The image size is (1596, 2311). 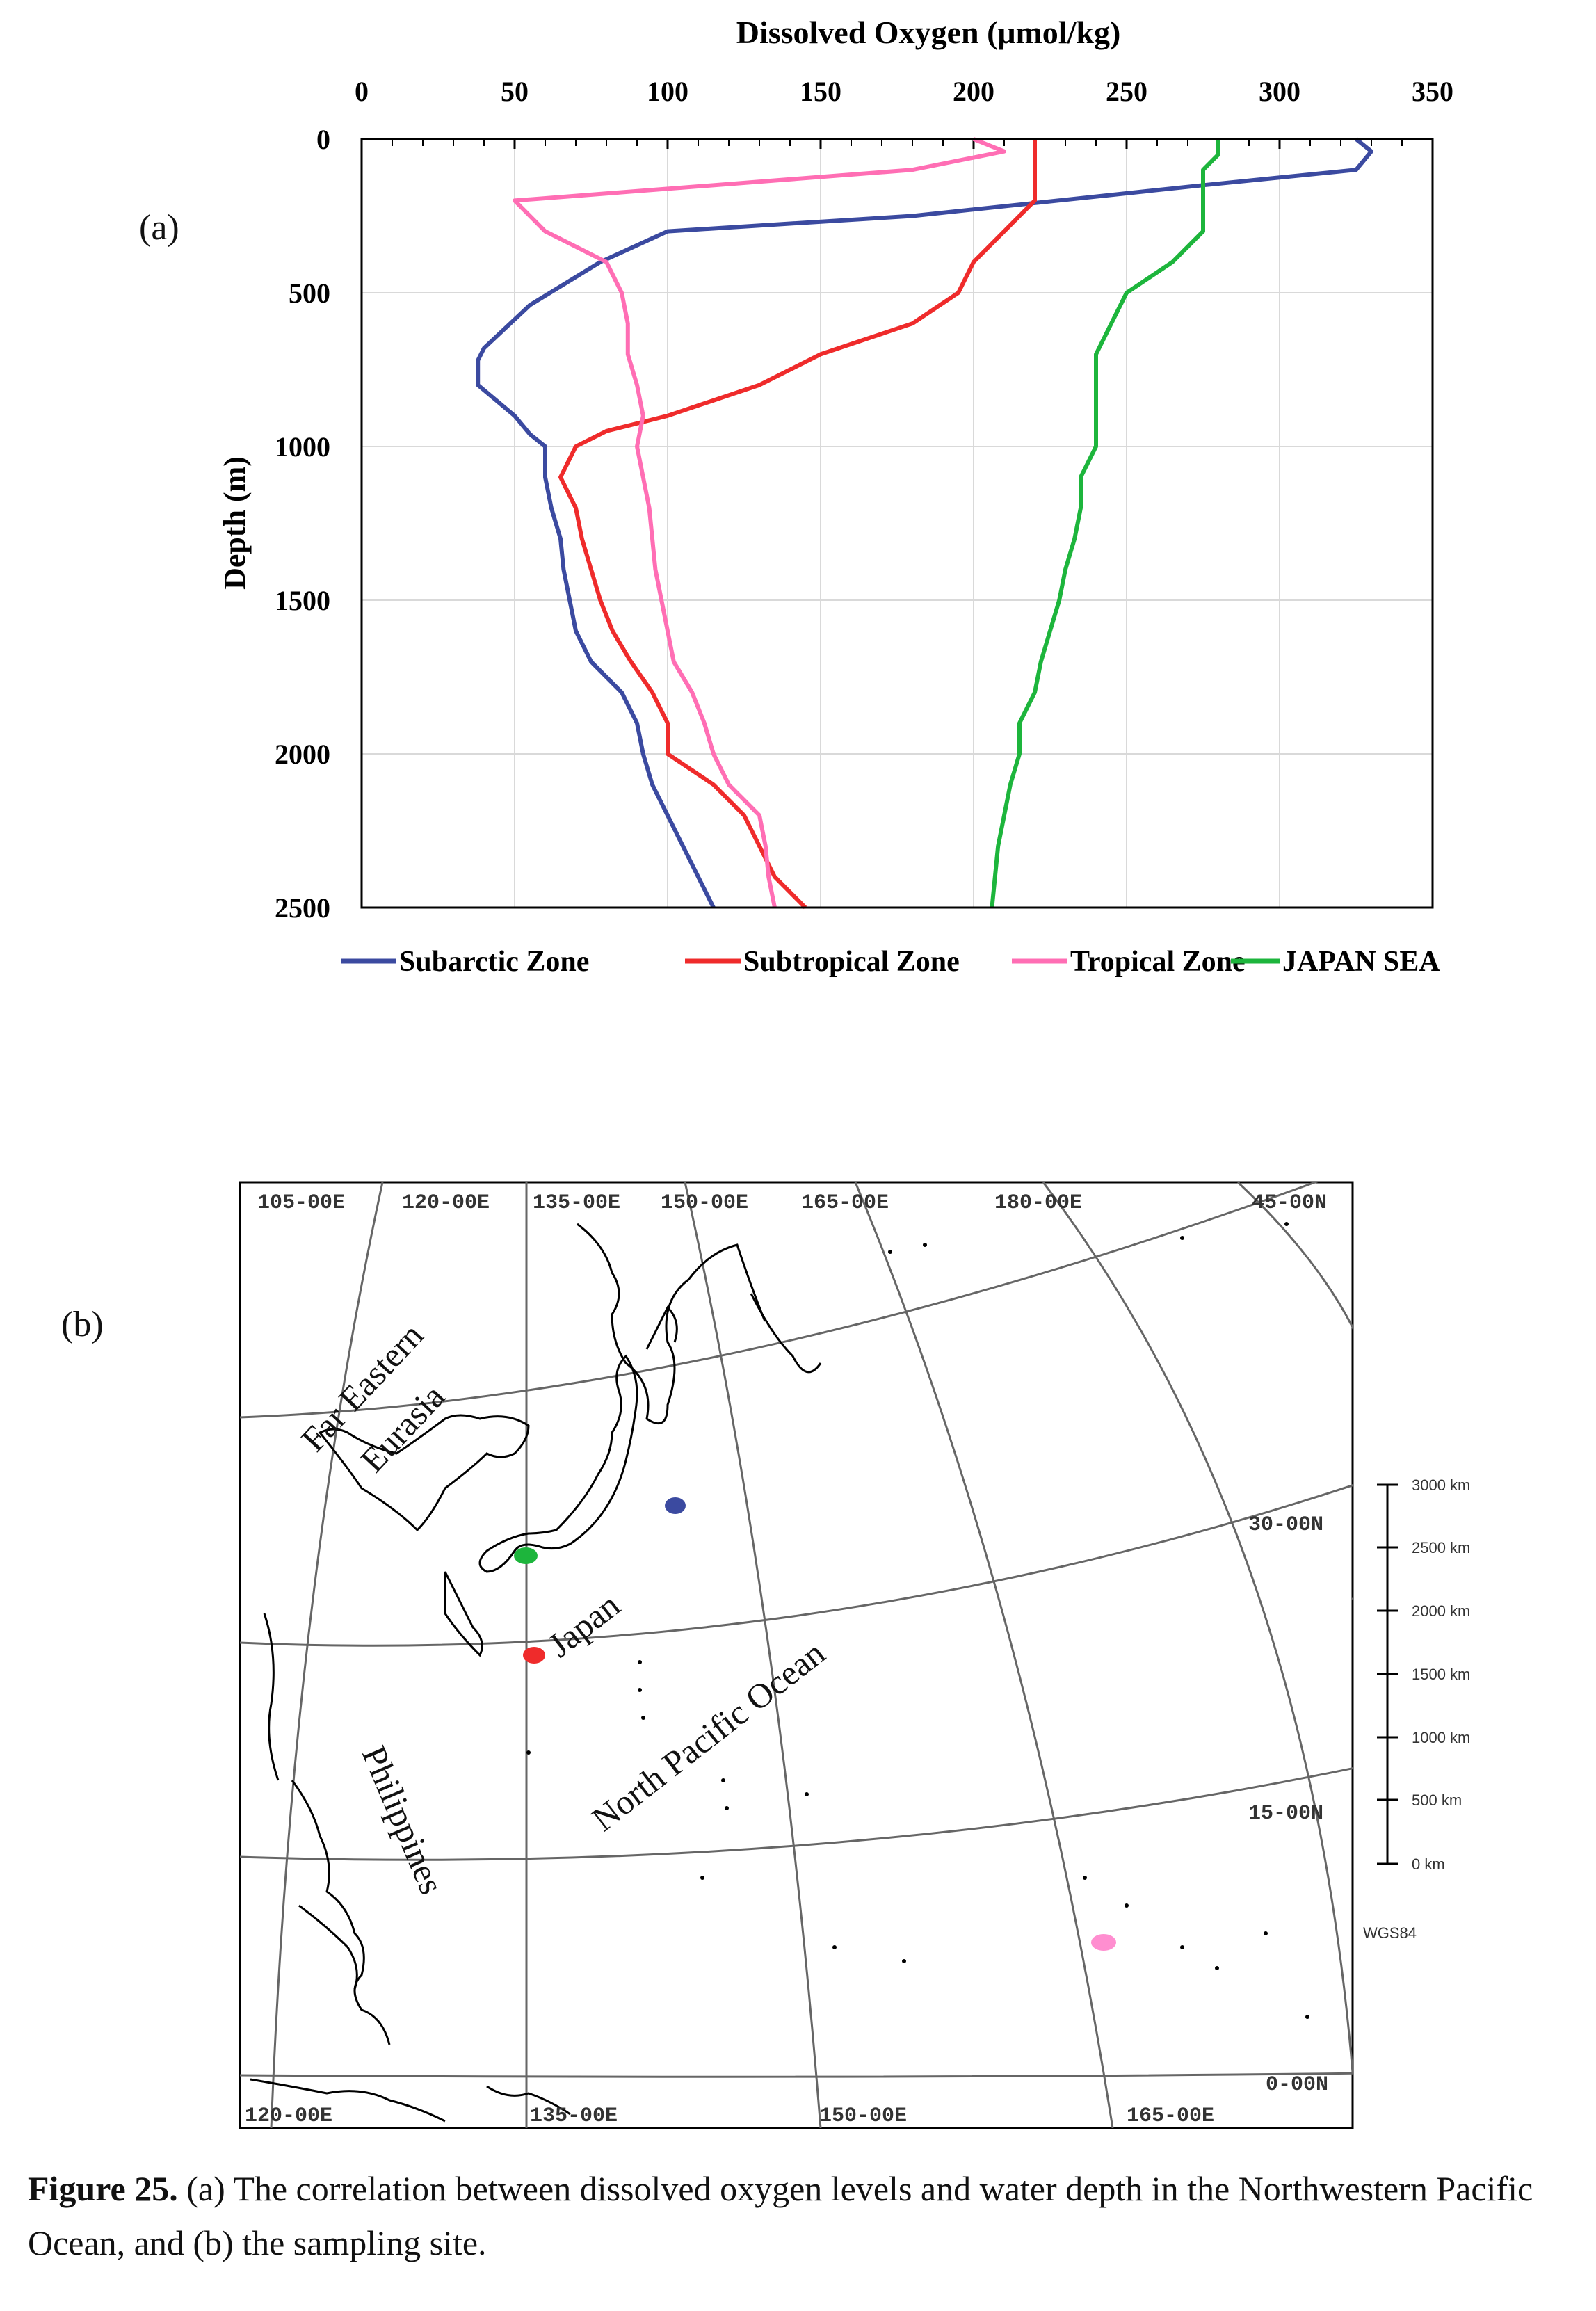 I want to click on lon-label-165: 165-00E, so click(x=845, y=1203).